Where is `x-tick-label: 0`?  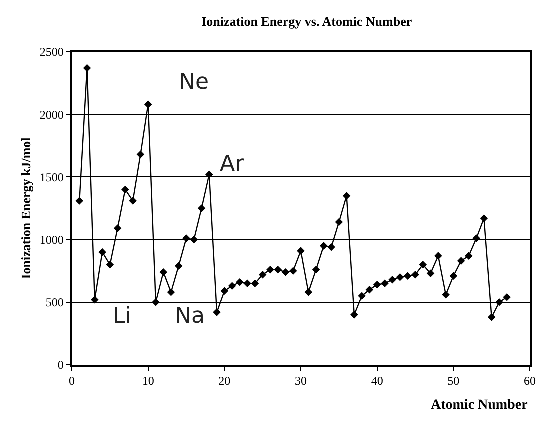 x-tick-label: 0 is located at coordinates (72, 381).